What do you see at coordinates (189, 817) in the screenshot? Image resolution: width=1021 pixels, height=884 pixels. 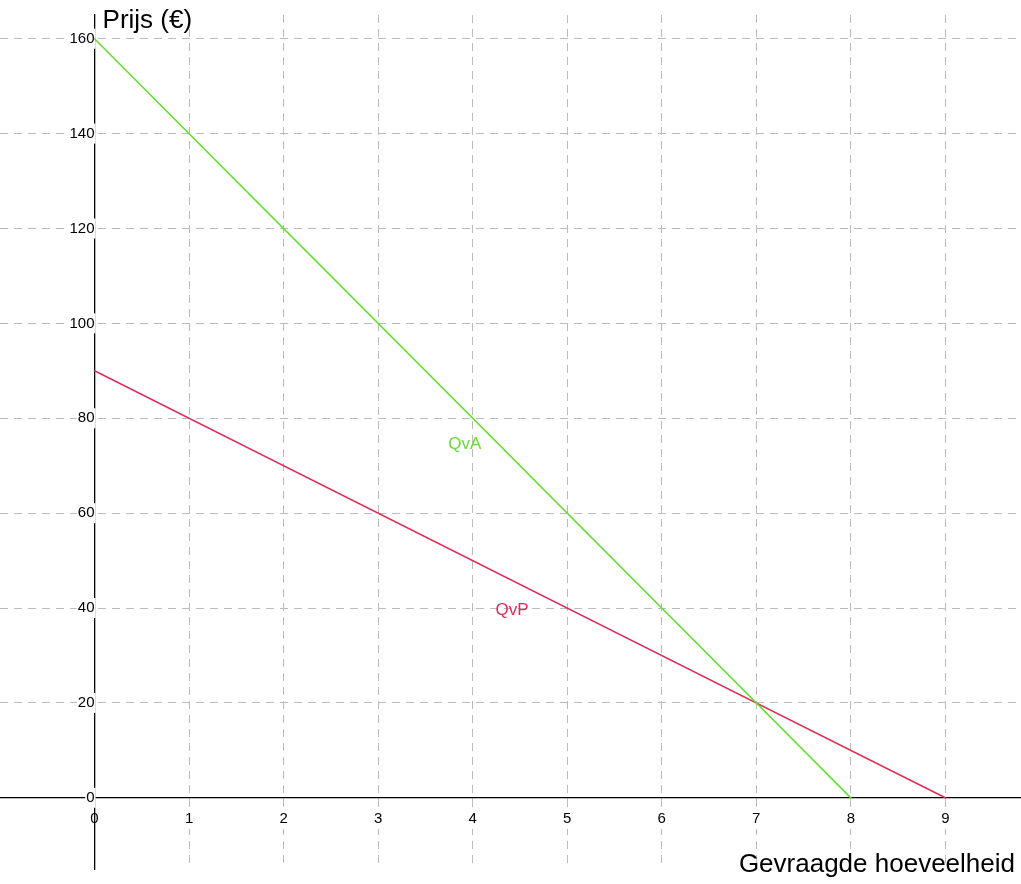 I see `x-tick-label: 1` at bounding box center [189, 817].